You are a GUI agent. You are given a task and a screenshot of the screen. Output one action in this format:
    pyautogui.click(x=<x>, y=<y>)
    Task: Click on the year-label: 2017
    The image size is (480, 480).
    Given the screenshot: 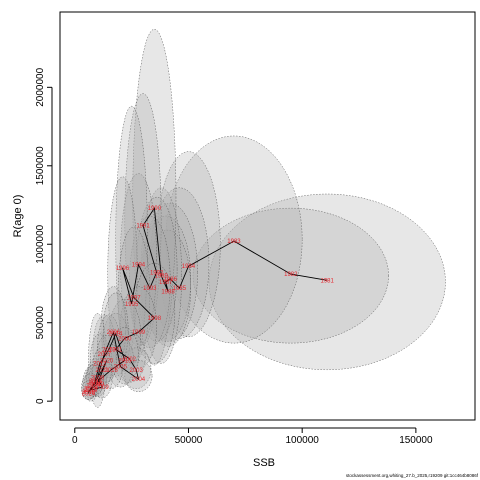 What is the action you would take?
    pyautogui.click(x=93, y=386)
    